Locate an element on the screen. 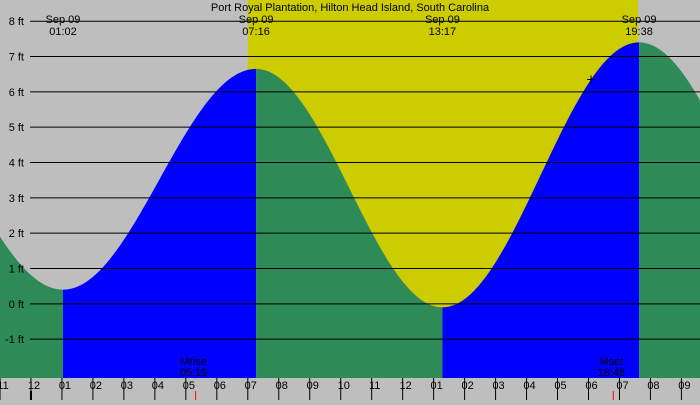 The width and height of the screenshot is (700, 405). y-tick-label: -1 ft is located at coordinates (14, 340).